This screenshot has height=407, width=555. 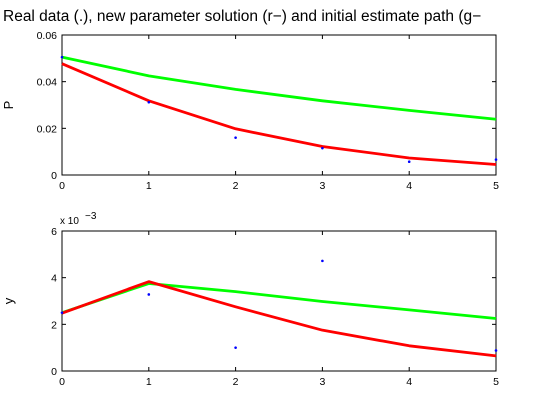 I want to click on y-tick-label: 0.02, so click(x=47, y=129).